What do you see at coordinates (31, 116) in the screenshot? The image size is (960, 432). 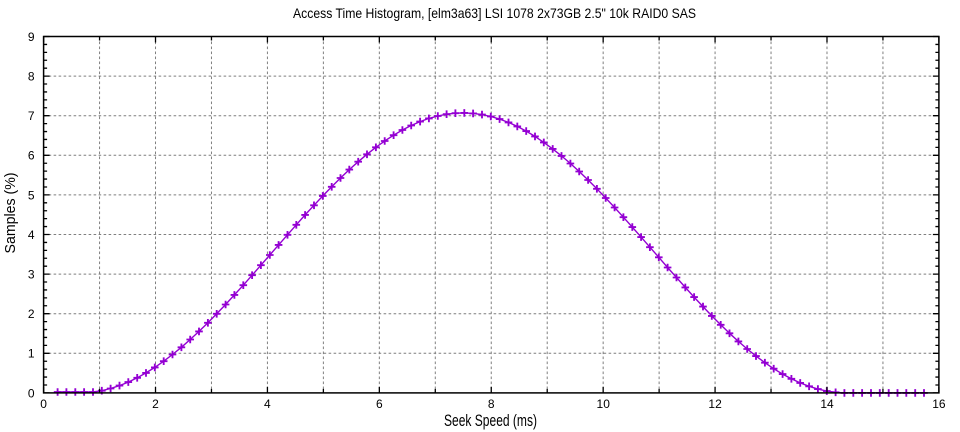 I see `svg-text: 7` at bounding box center [31, 116].